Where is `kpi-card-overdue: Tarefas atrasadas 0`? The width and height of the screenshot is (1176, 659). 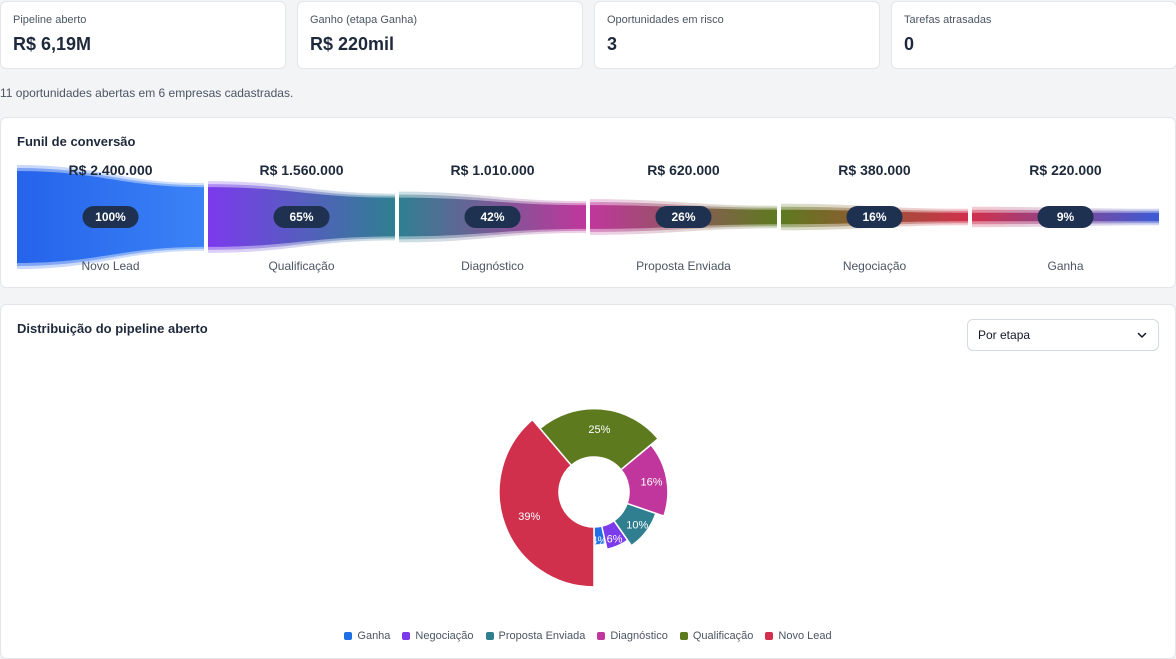
kpi-card-overdue: Tarefas atrasadas 0 is located at coordinates (1033, 35).